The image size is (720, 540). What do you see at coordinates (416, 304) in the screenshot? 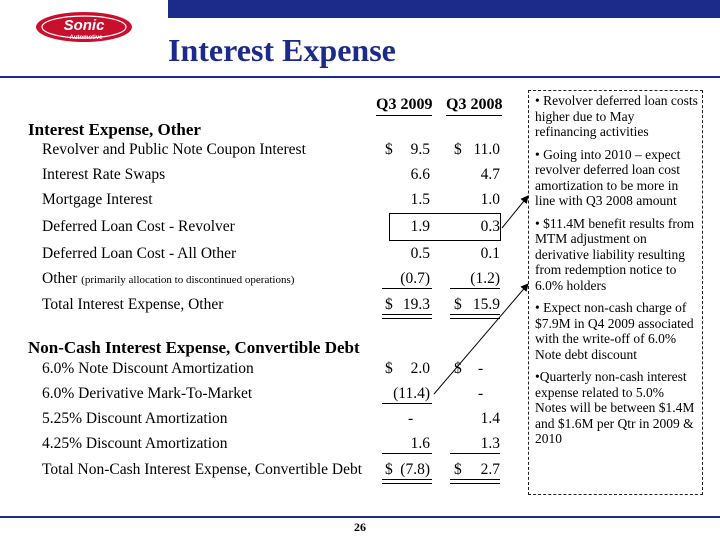
I see `value-q3-2009: 19.3` at bounding box center [416, 304].